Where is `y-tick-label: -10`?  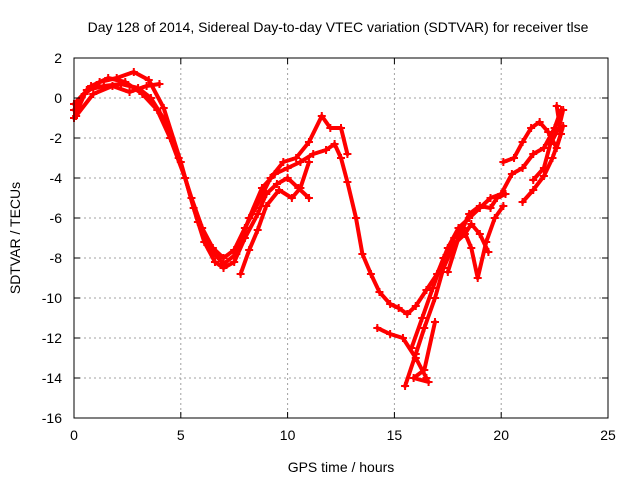 y-tick-label: -10 is located at coordinates (52, 298).